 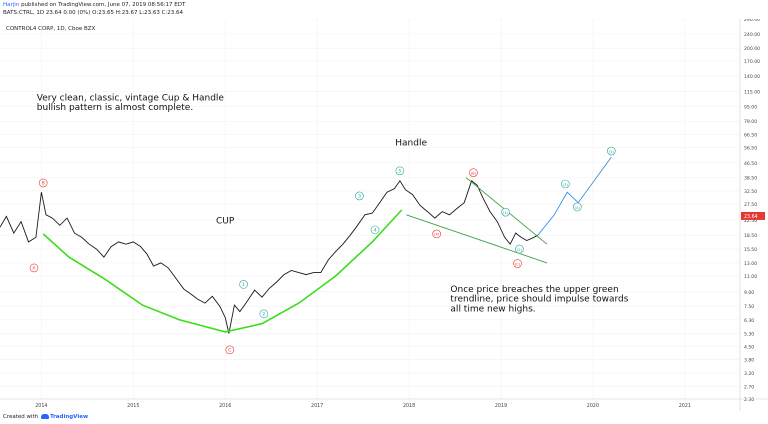 I want to click on y-tick-label: 4.50, so click(x=749, y=347).